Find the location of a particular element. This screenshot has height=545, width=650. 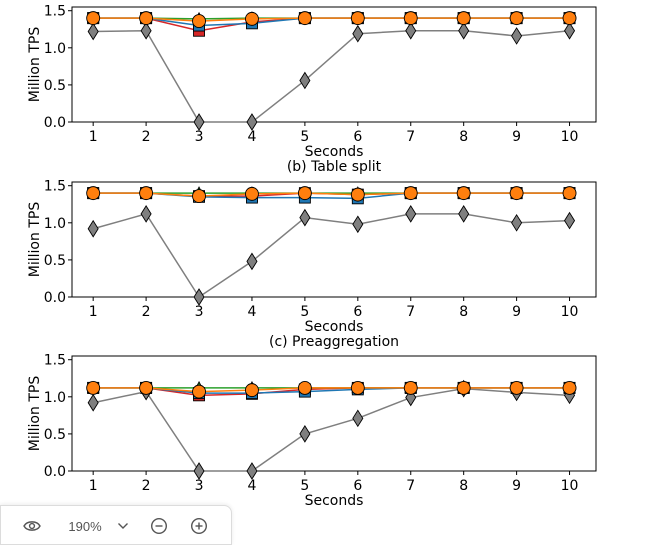

x-tick-label: 1 is located at coordinates (93, 486).